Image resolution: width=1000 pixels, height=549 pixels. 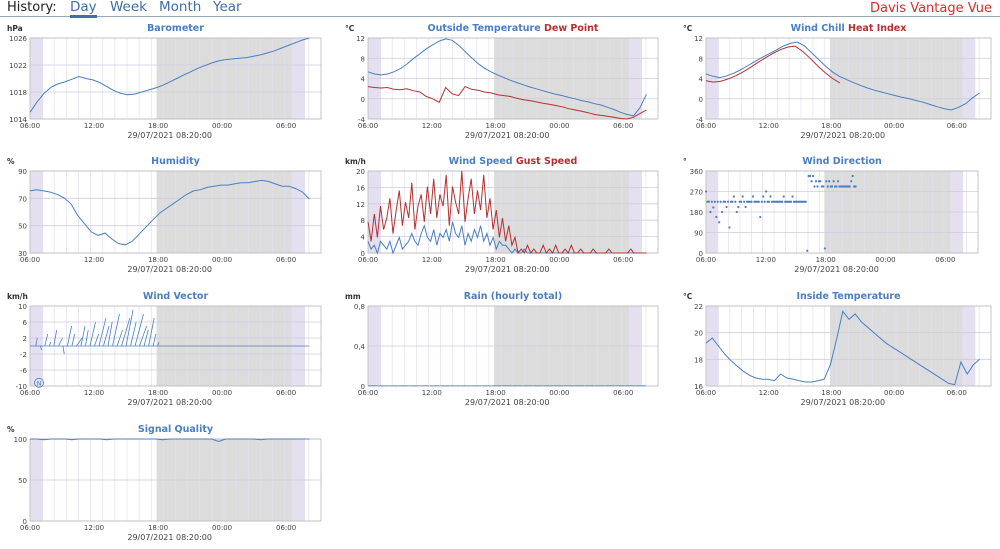 What do you see at coordinates (175, 161) in the screenshot?
I see `title-part: Humidity` at bounding box center [175, 161].